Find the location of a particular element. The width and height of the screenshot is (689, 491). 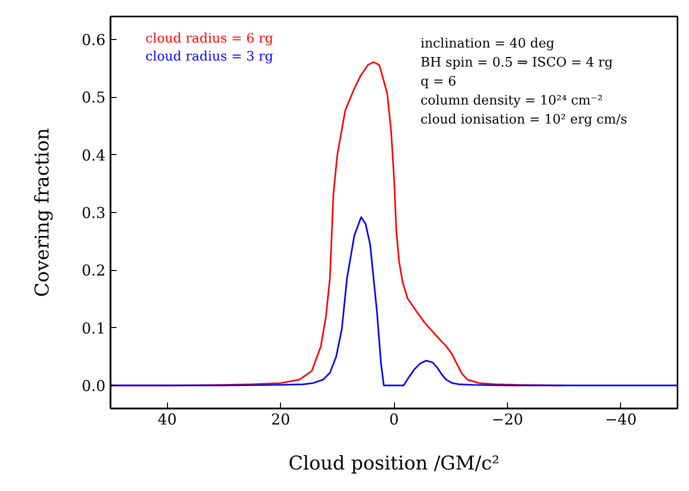

text: cloud radius = 6 rg is located at coordinates (210, 39).